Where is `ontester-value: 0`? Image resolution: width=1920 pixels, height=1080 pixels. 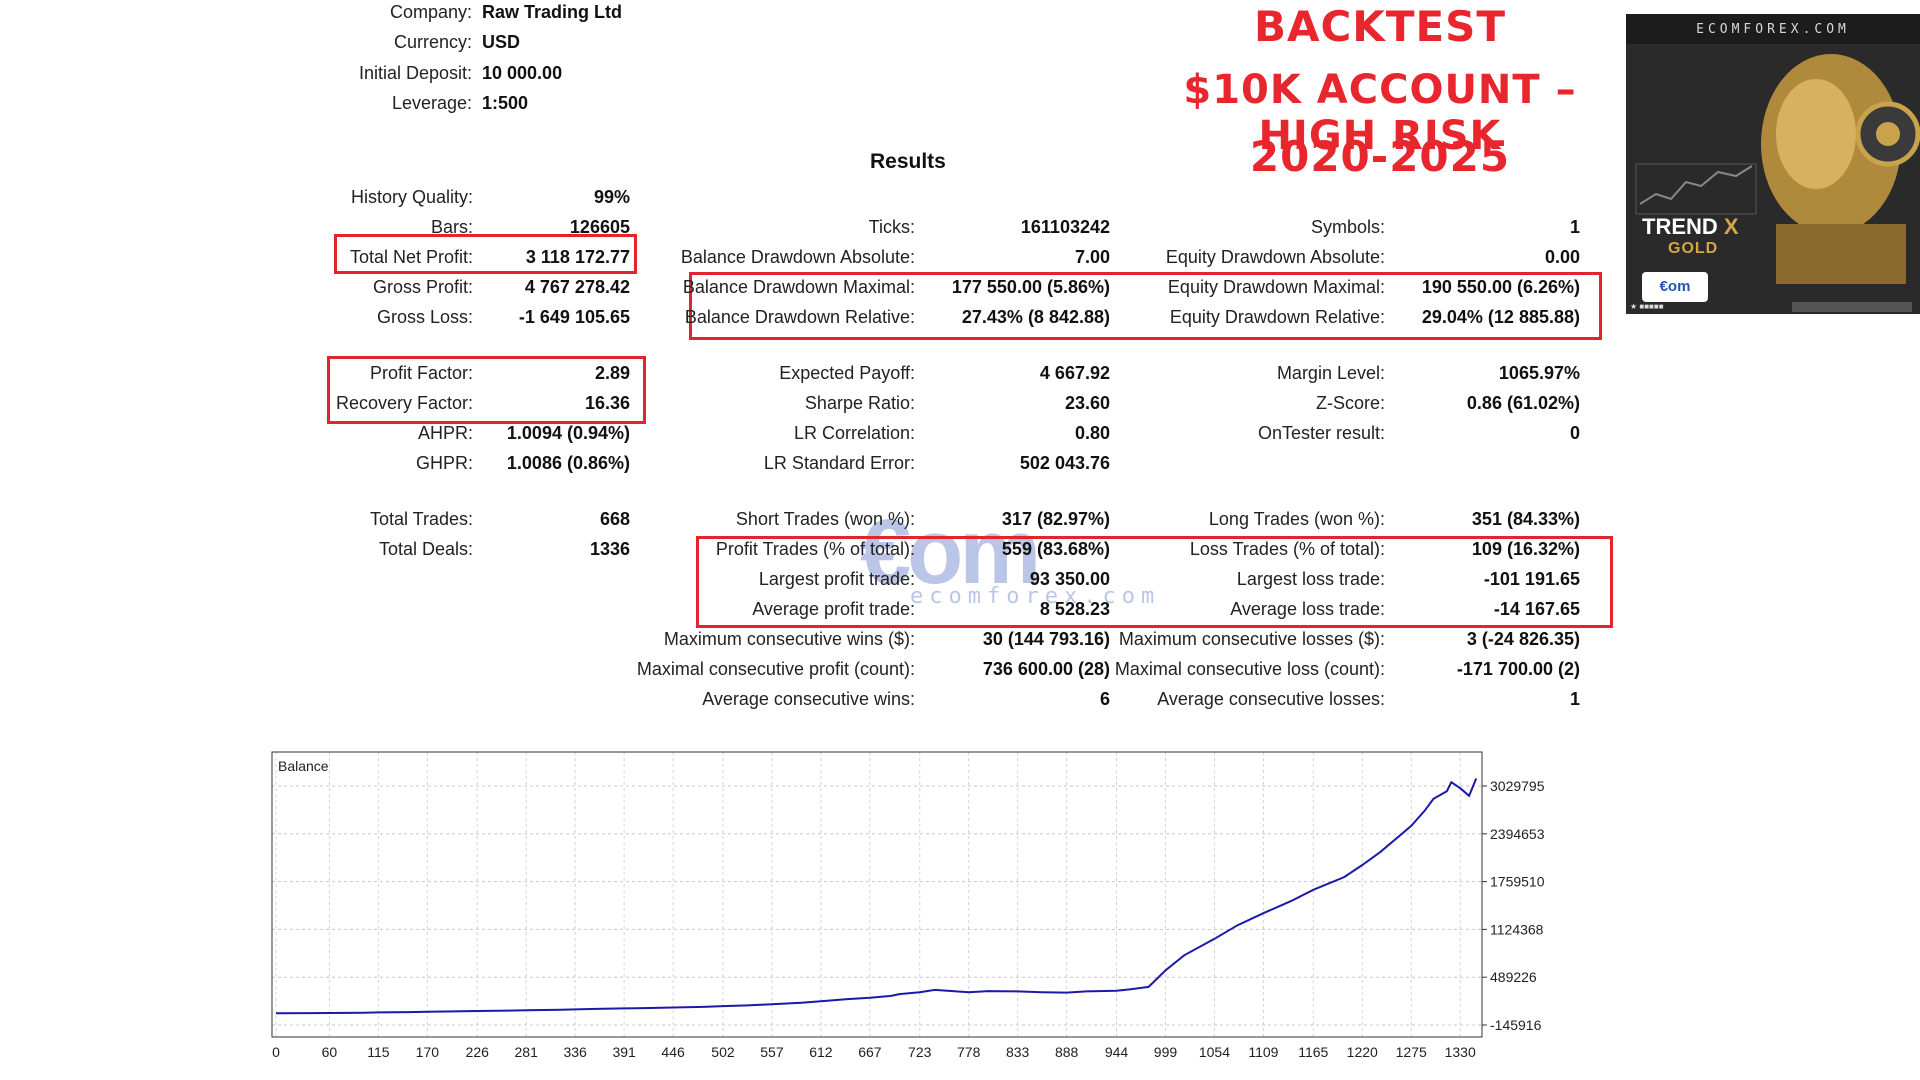
ontester-value: 0 is located at coordinates (1574, 433).